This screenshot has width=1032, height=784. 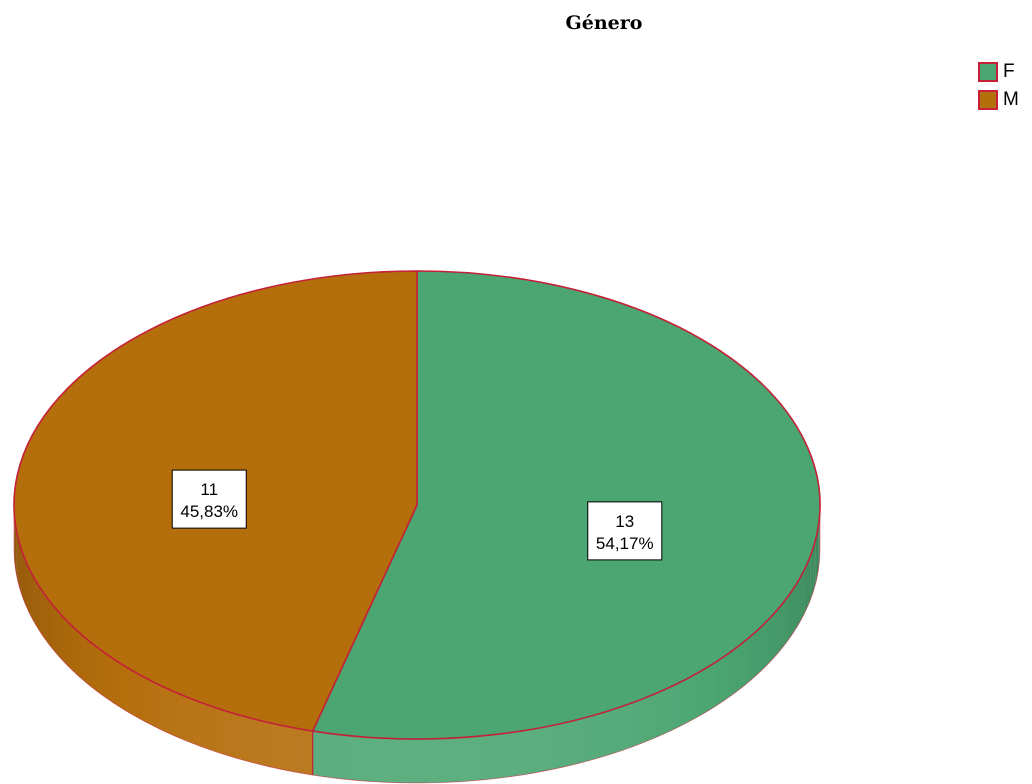 What do you see at coordinates (1009, 71) in the screenshot?
I see `legend-label-f: F` at bounding box center [1009, 71].